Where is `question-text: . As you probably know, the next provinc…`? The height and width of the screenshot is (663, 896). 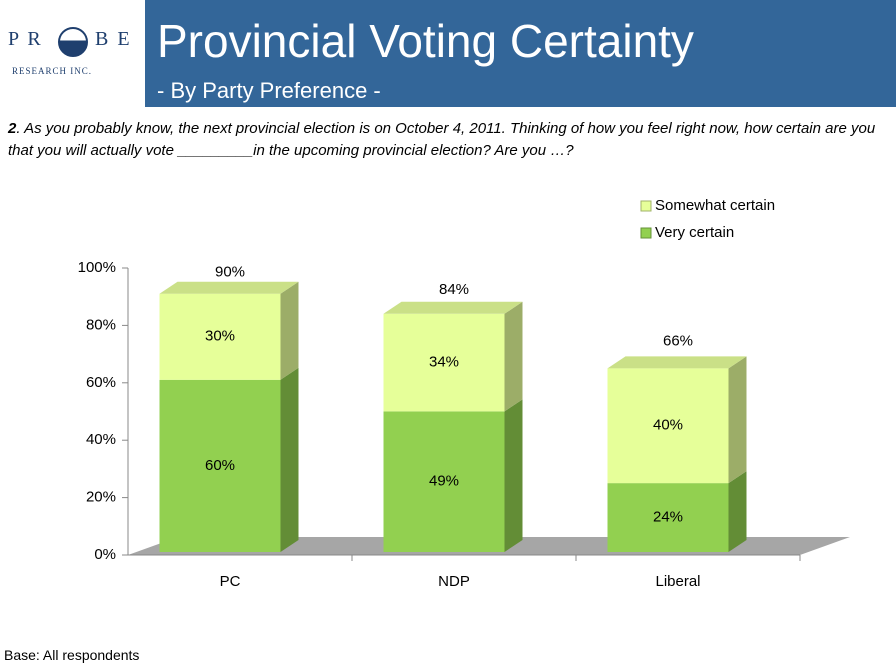 question-text: . As you probably know, the next provinc… is located at coordinates (442, 139).